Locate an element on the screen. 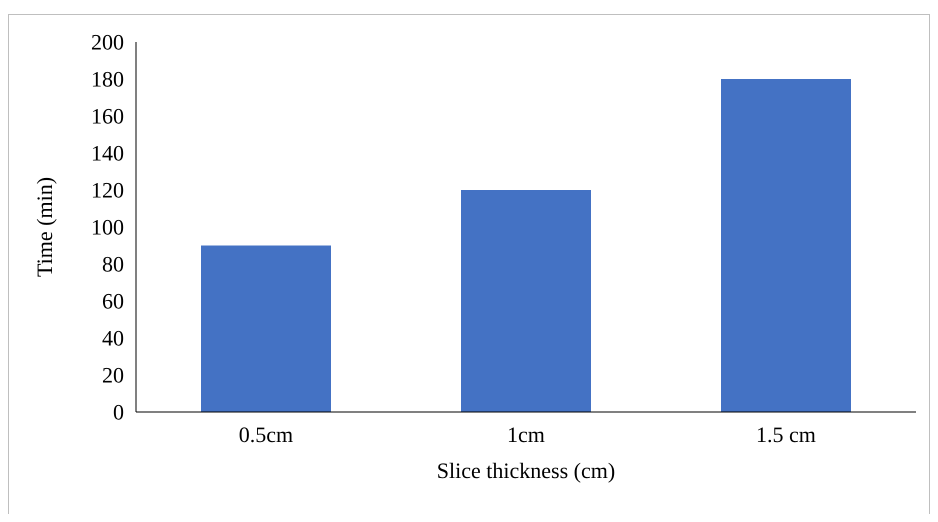 This screenshot has height=522, width=938. y-tick-label: 100 is located at coordinates (107, 227).